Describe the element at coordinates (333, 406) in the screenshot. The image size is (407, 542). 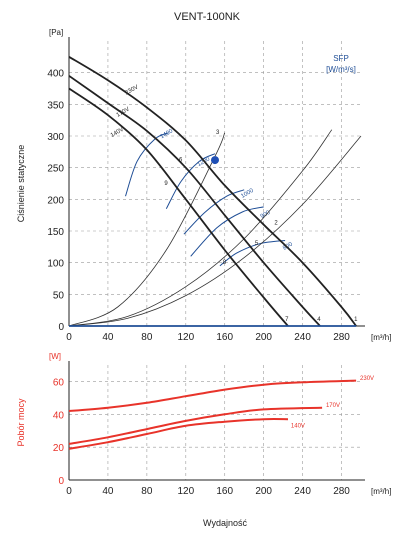
I see `curve-label: 170V` at that location.